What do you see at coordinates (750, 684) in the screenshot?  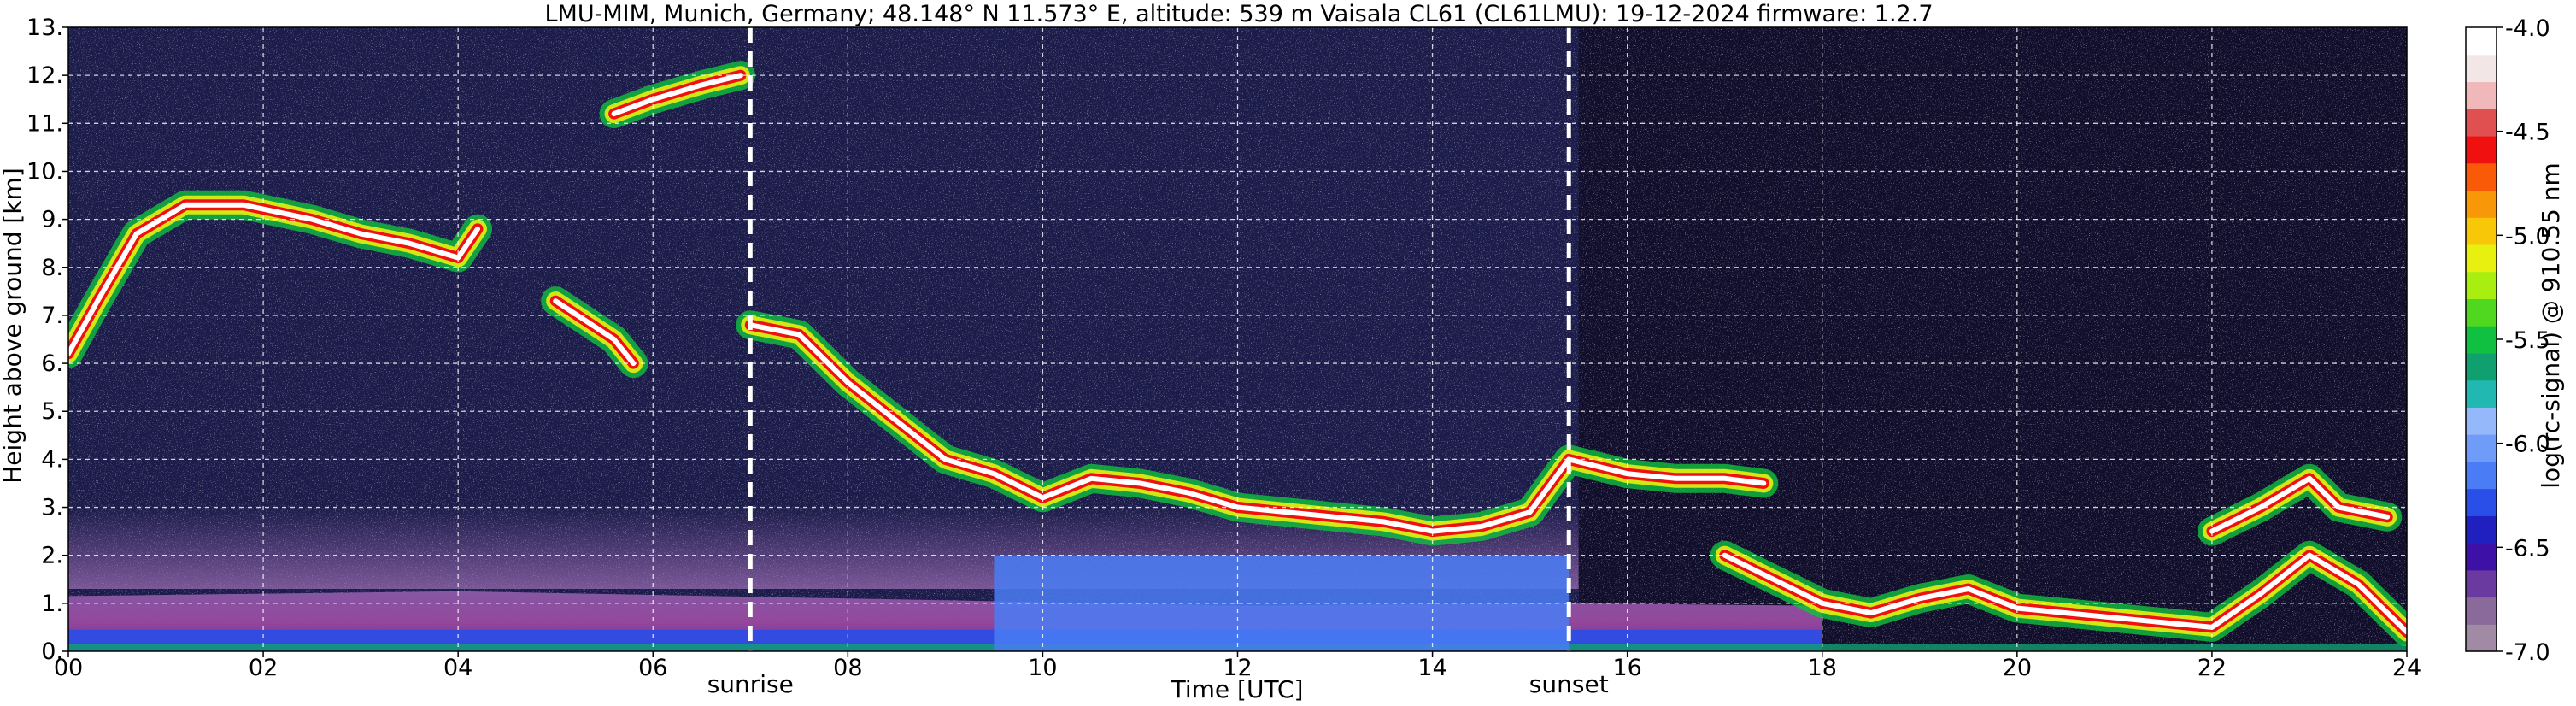 I see `marker-label-sunrise: sunrise` at bounding box center [750, 684].